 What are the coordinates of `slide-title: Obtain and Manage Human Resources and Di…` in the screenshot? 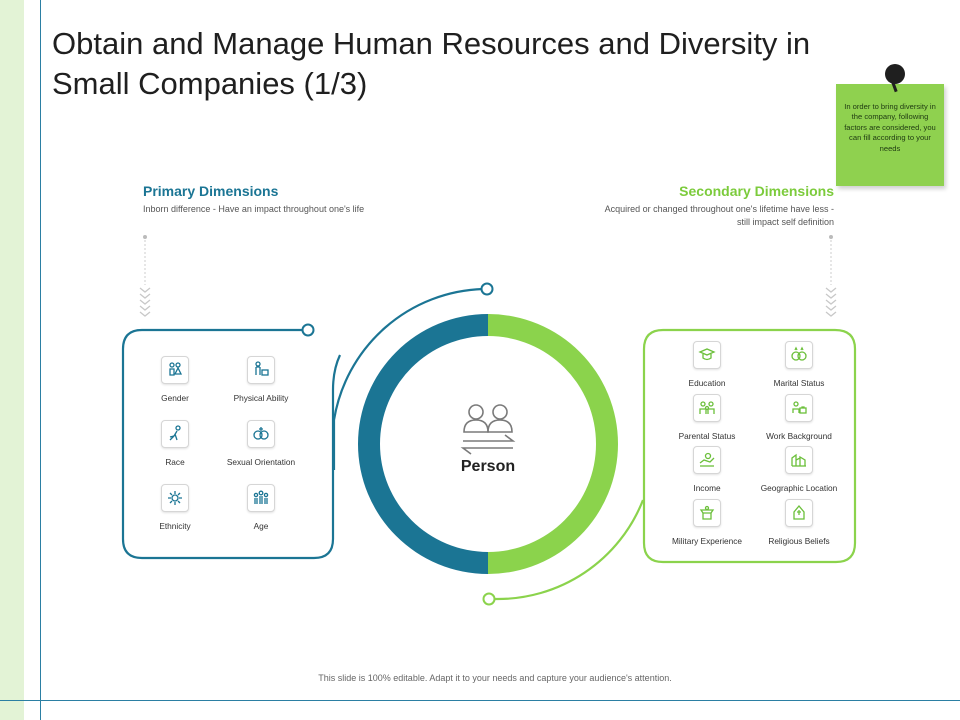 It's located at (431, 63).